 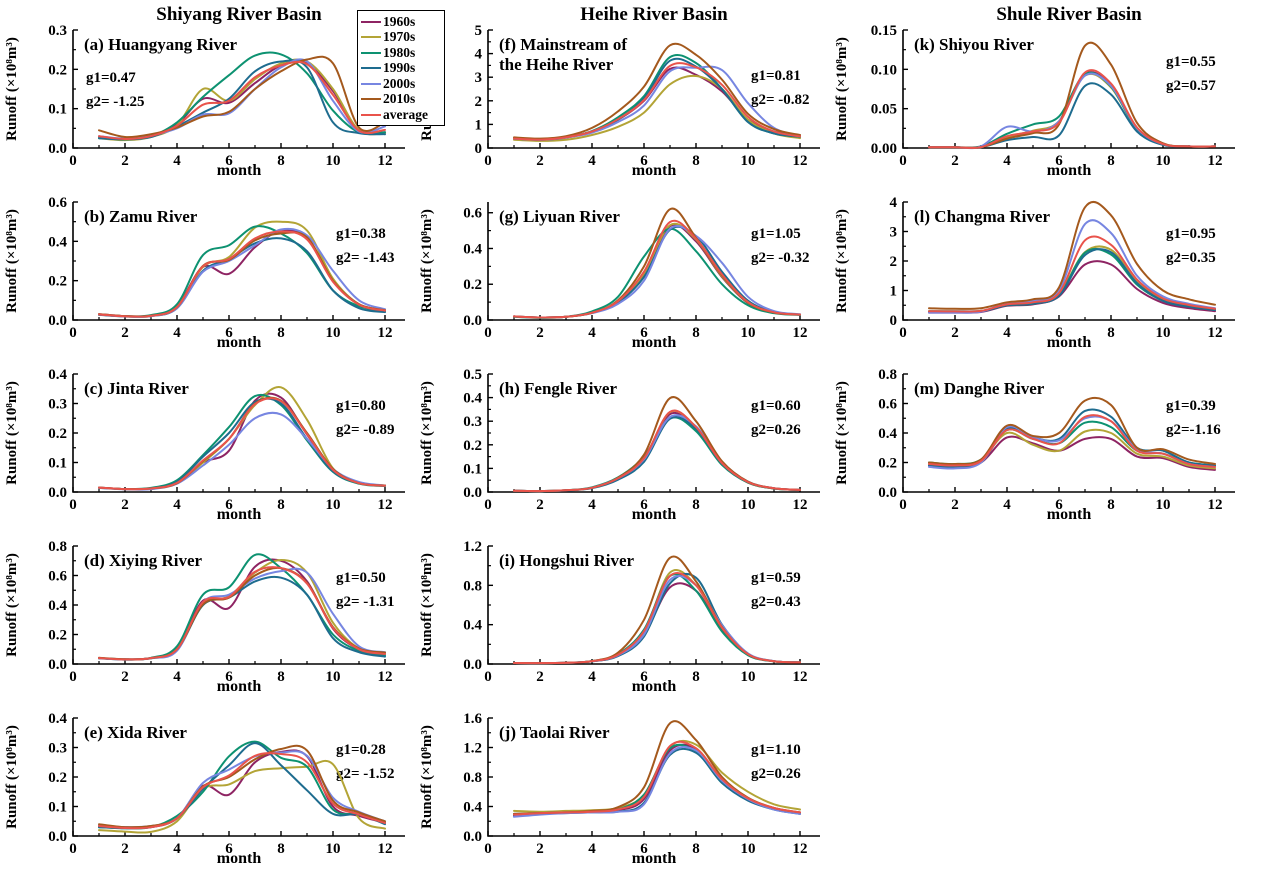 What do you see at coordinates (399, 21) in the screenshot?
I see `legend-label: 1960s` at bounding box center [399, 21].